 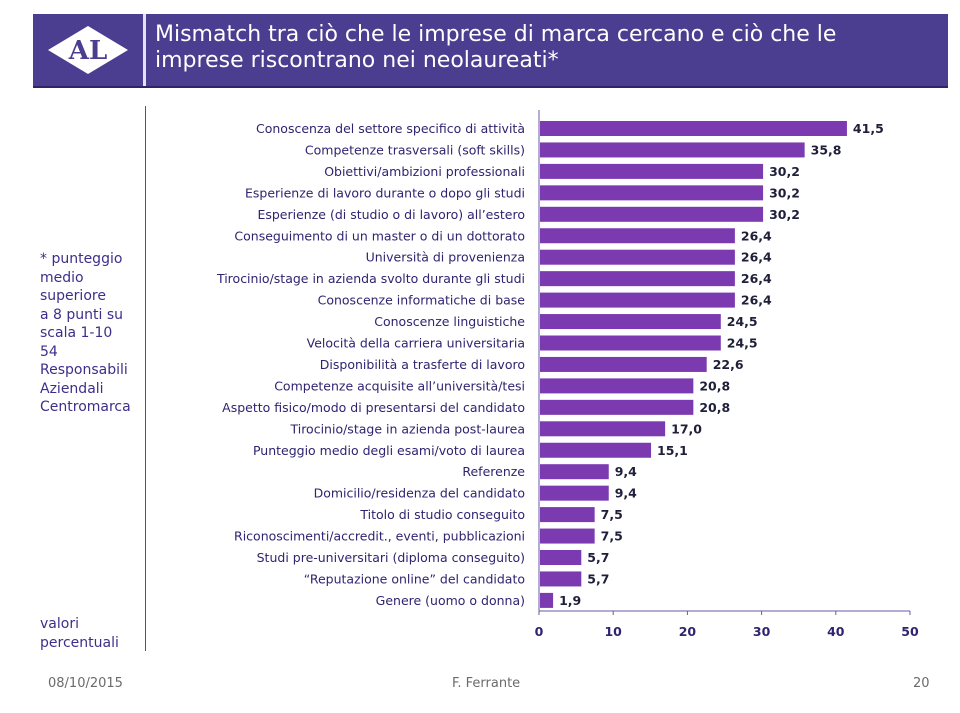 I want to click on footer-author: F. Ferrante, so click(x=486, y=683).